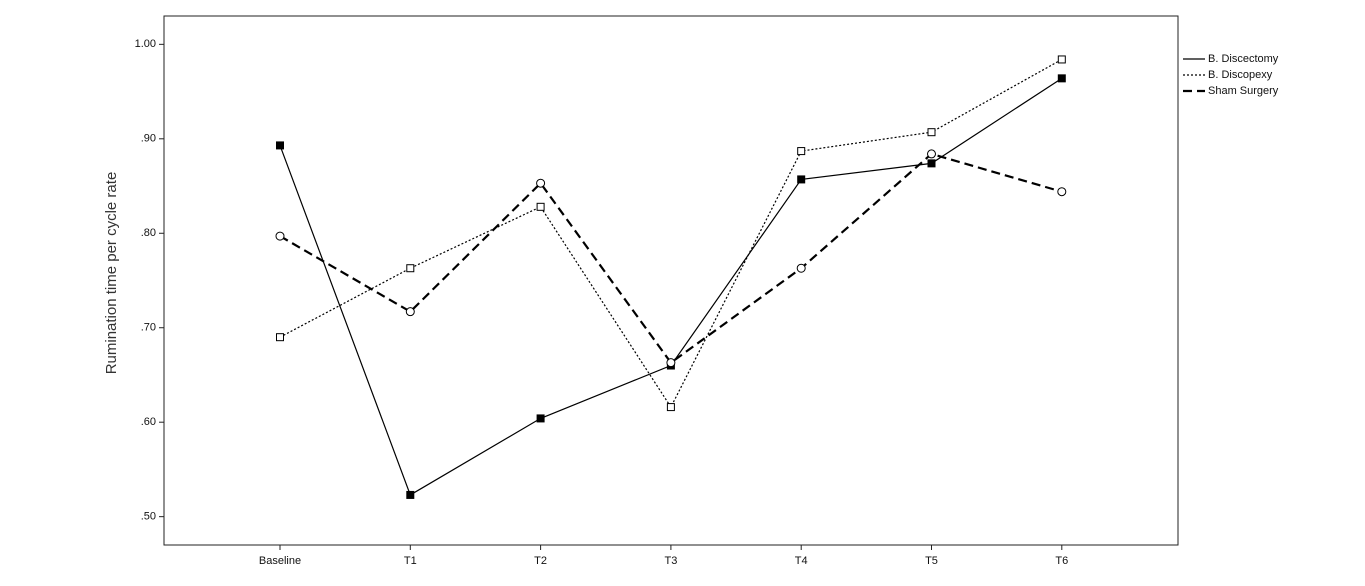 This screenshot has height=586, width=1365. I want to click on x-tick-label: T1, so click(410, 561).